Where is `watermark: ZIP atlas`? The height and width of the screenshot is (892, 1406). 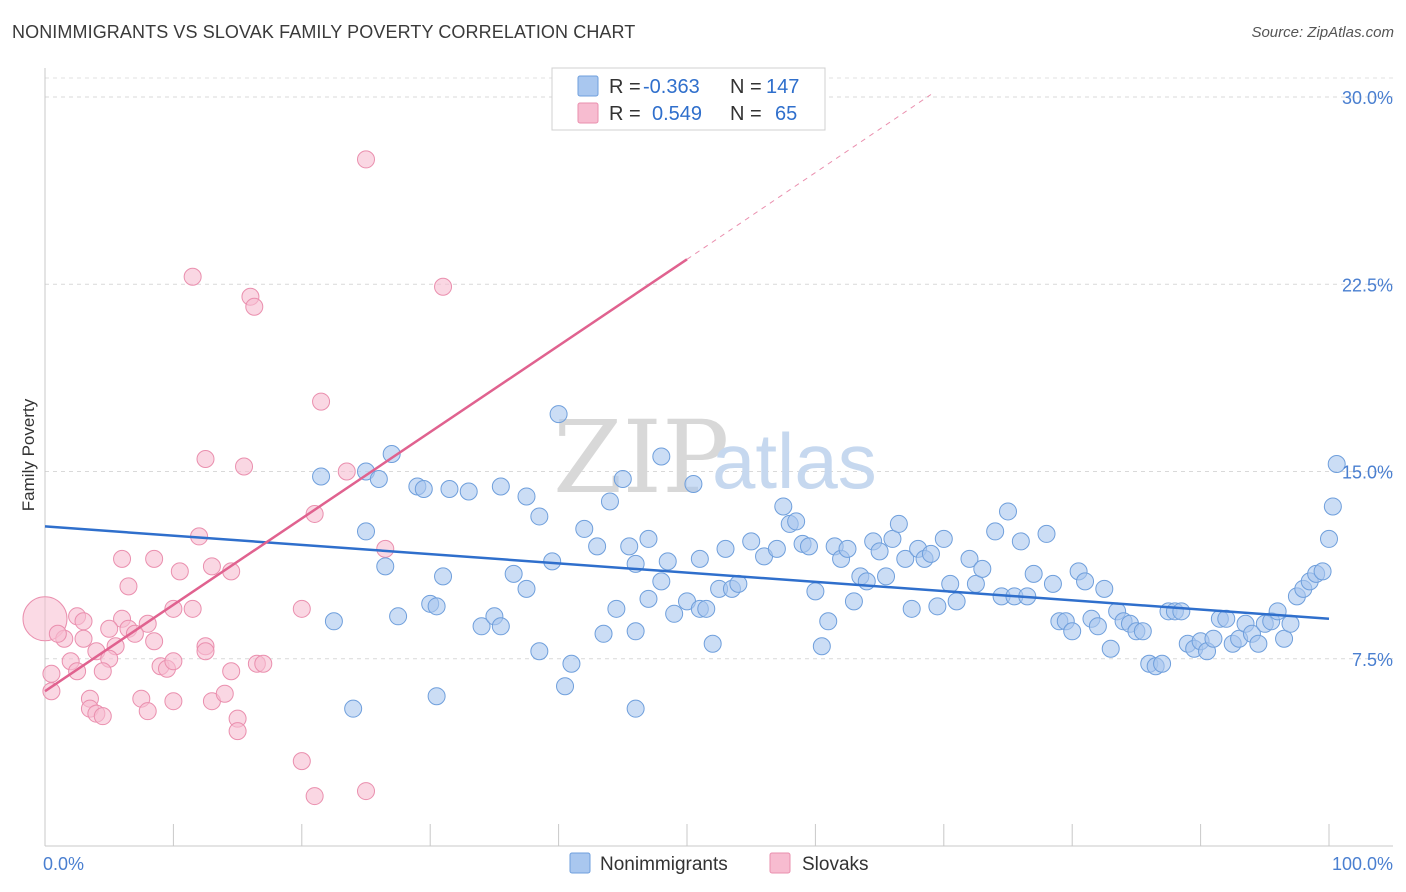 watermark: ZIP atlas is located at coordinates (715, 457).